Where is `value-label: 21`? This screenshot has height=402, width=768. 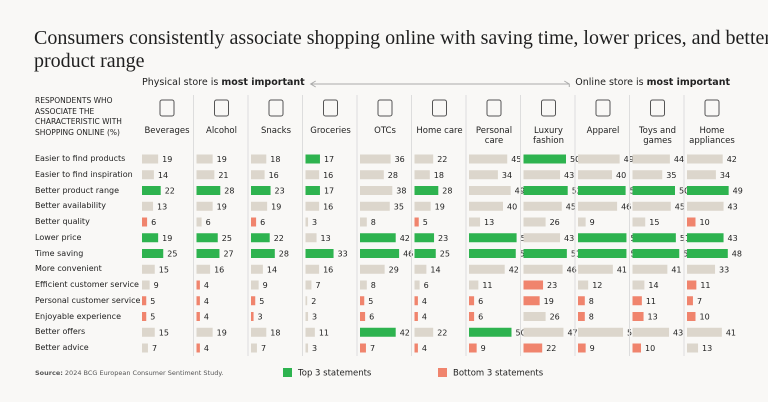 value-label: 21 is located at coordinates (223, 175).